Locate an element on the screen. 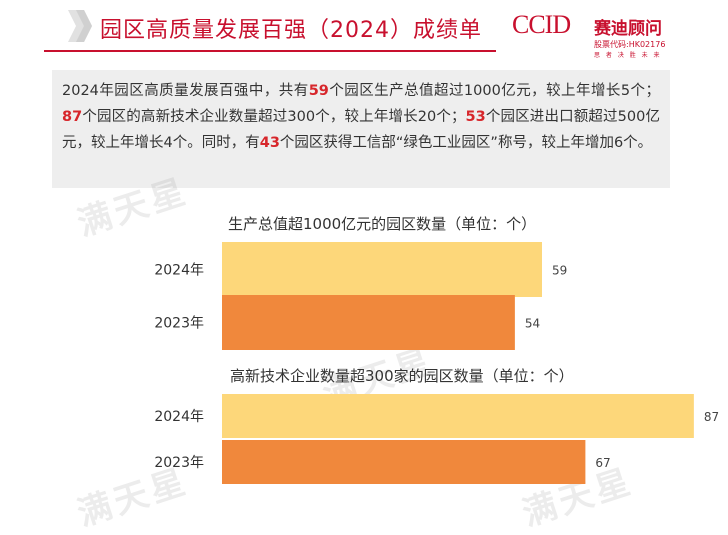  summary-part: 个园区的高新技术企业数量超过300个，较上年增长20个； is located at coordinates (274, 117).